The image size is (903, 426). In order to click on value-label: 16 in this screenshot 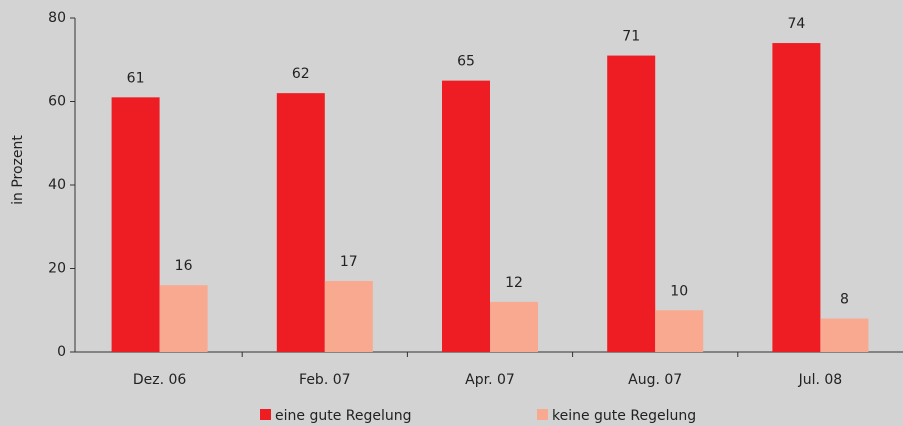, I will do `click(184, 266)`.